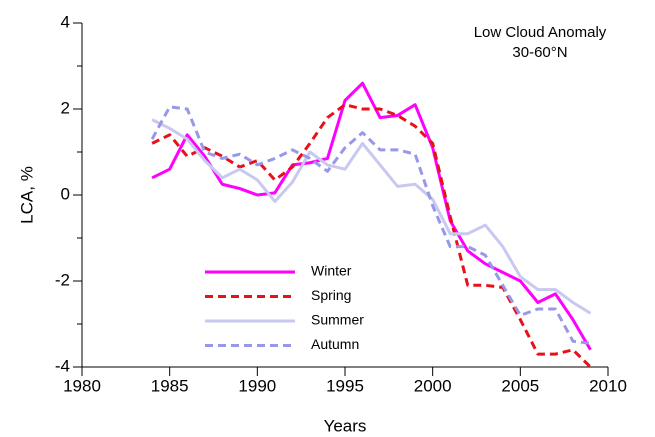 The image size is (655, 437). I want to click on x-tick-label: 1990, so click(257, 385).